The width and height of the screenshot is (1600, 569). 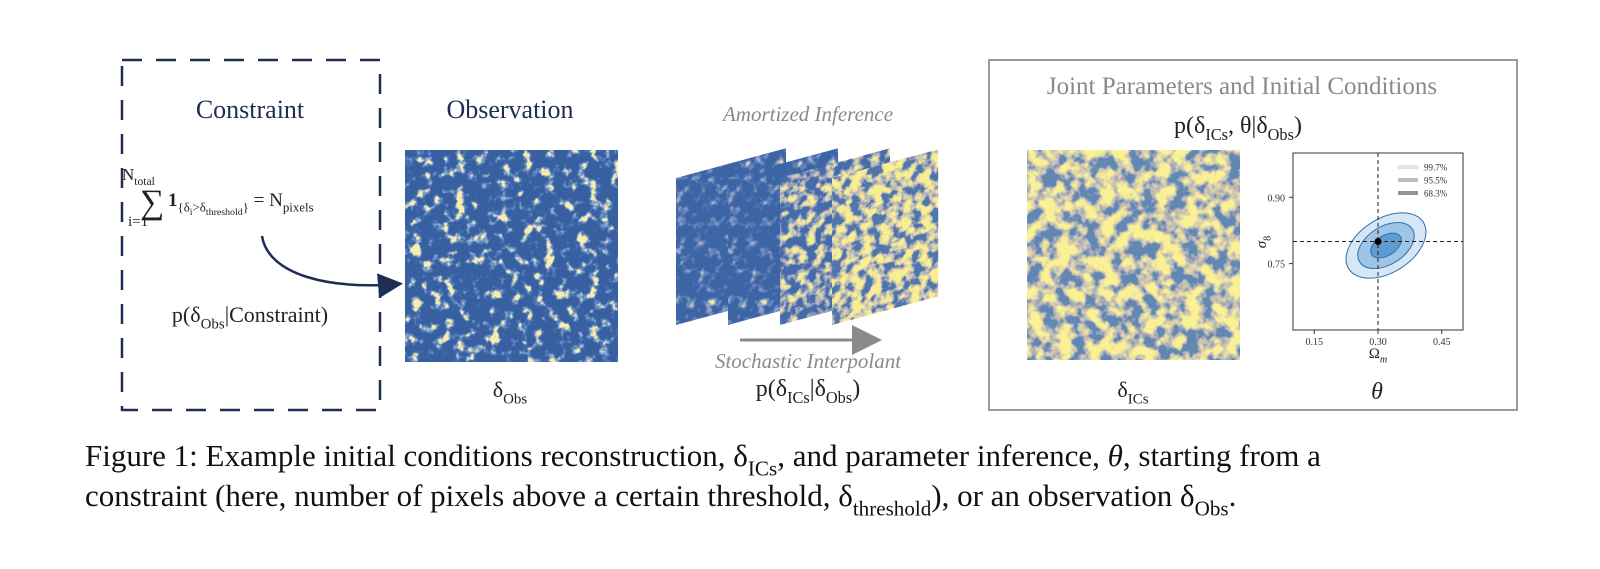 I want to click on constraint-arrow, so click(x=331, y=267).